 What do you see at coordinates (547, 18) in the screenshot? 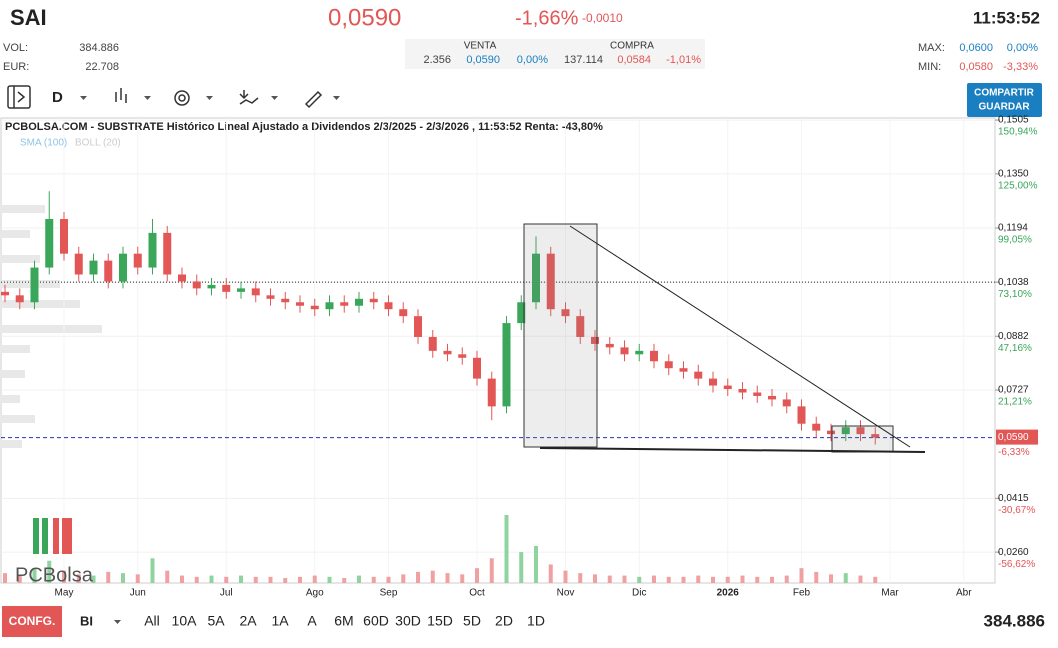
I see `change-pct: -1,66%` at bounding box center [547, 18].